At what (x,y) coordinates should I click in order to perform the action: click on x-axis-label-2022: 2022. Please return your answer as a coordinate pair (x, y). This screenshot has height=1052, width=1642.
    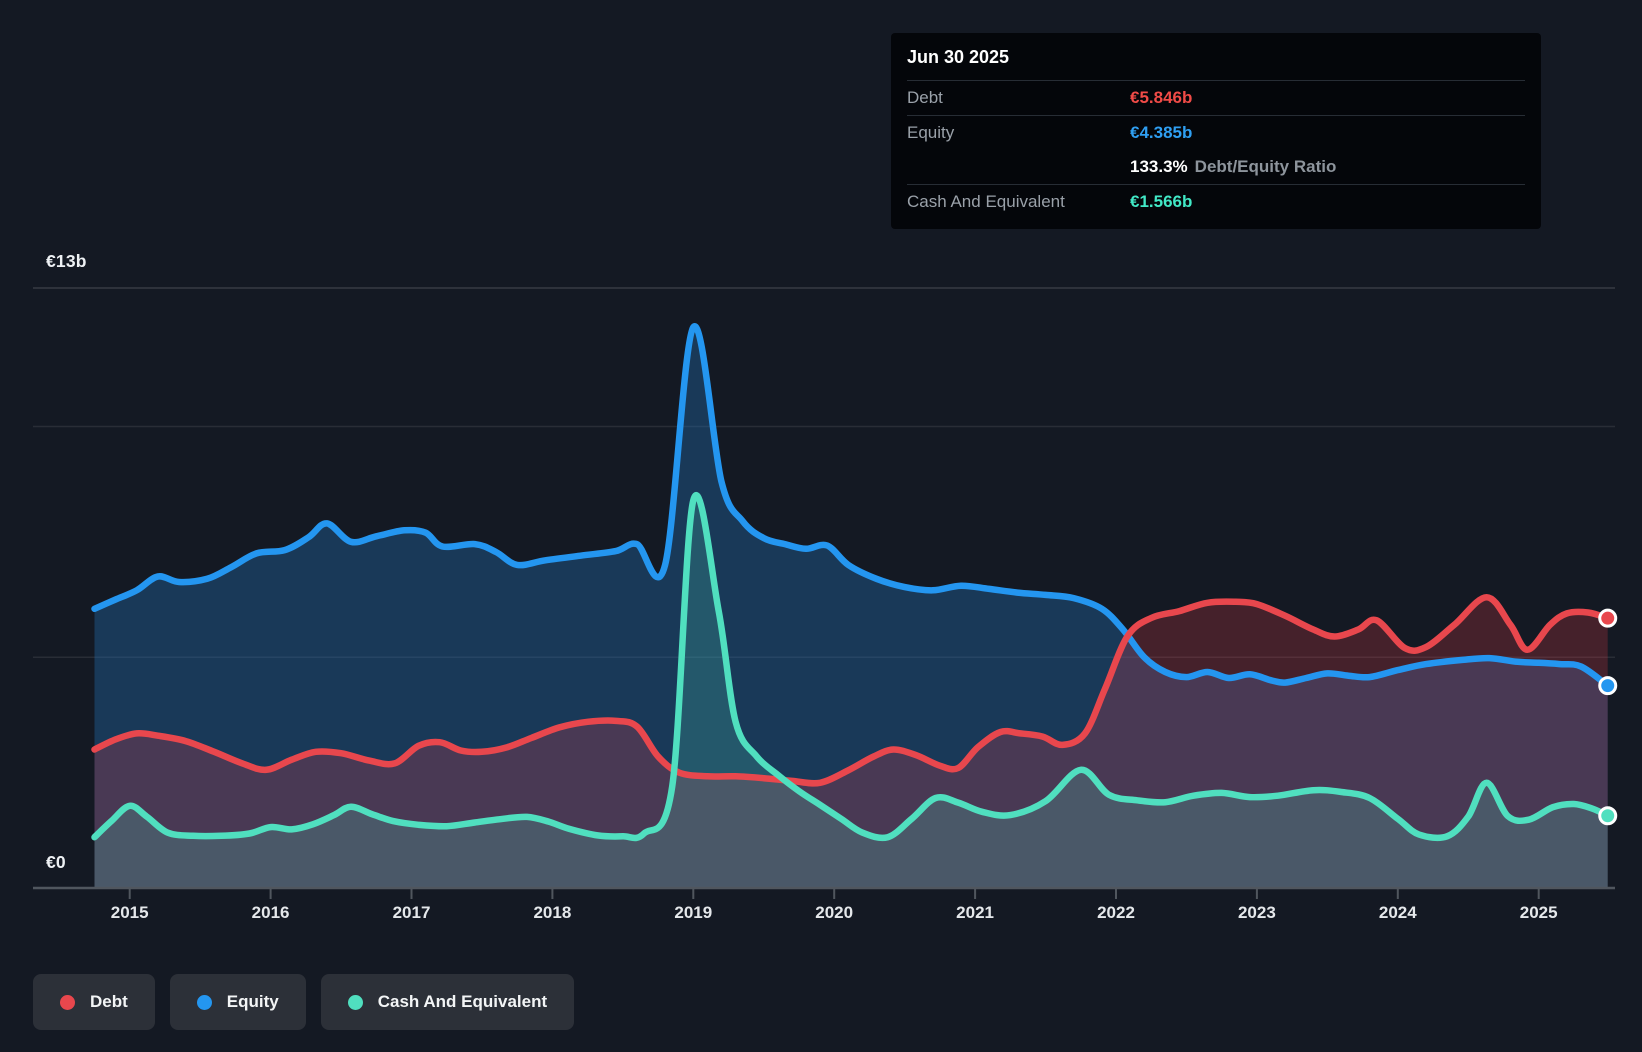
    Looking at the image, I should click on (1116, 912).